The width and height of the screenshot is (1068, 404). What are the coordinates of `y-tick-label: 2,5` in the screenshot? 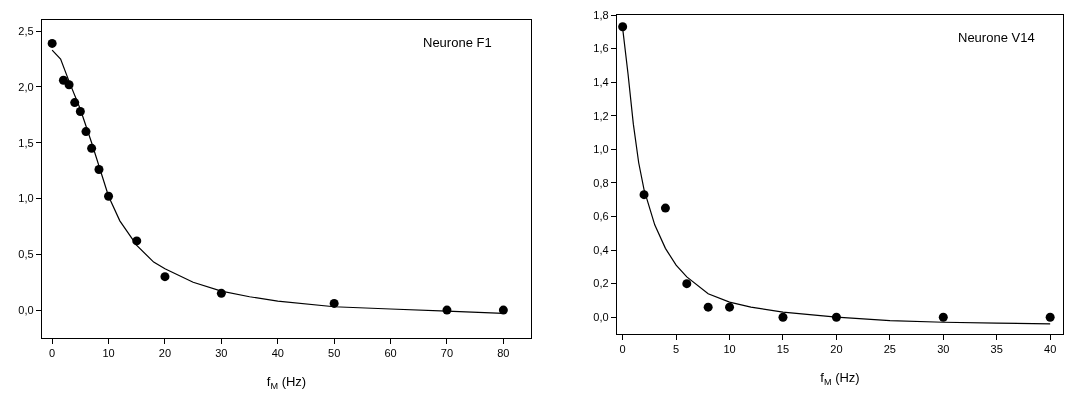 It's located at (26, 31).